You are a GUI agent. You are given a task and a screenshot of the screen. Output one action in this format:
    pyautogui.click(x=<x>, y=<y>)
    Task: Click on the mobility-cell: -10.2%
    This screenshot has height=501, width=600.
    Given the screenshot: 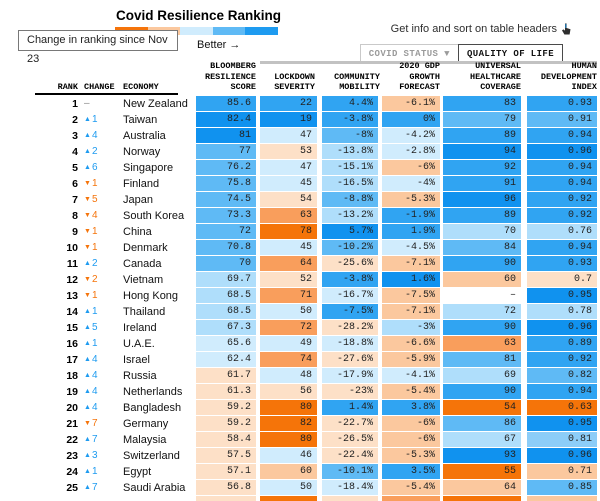 What is the action you would take?
    pyautogui.click(x=350, y=247)
    